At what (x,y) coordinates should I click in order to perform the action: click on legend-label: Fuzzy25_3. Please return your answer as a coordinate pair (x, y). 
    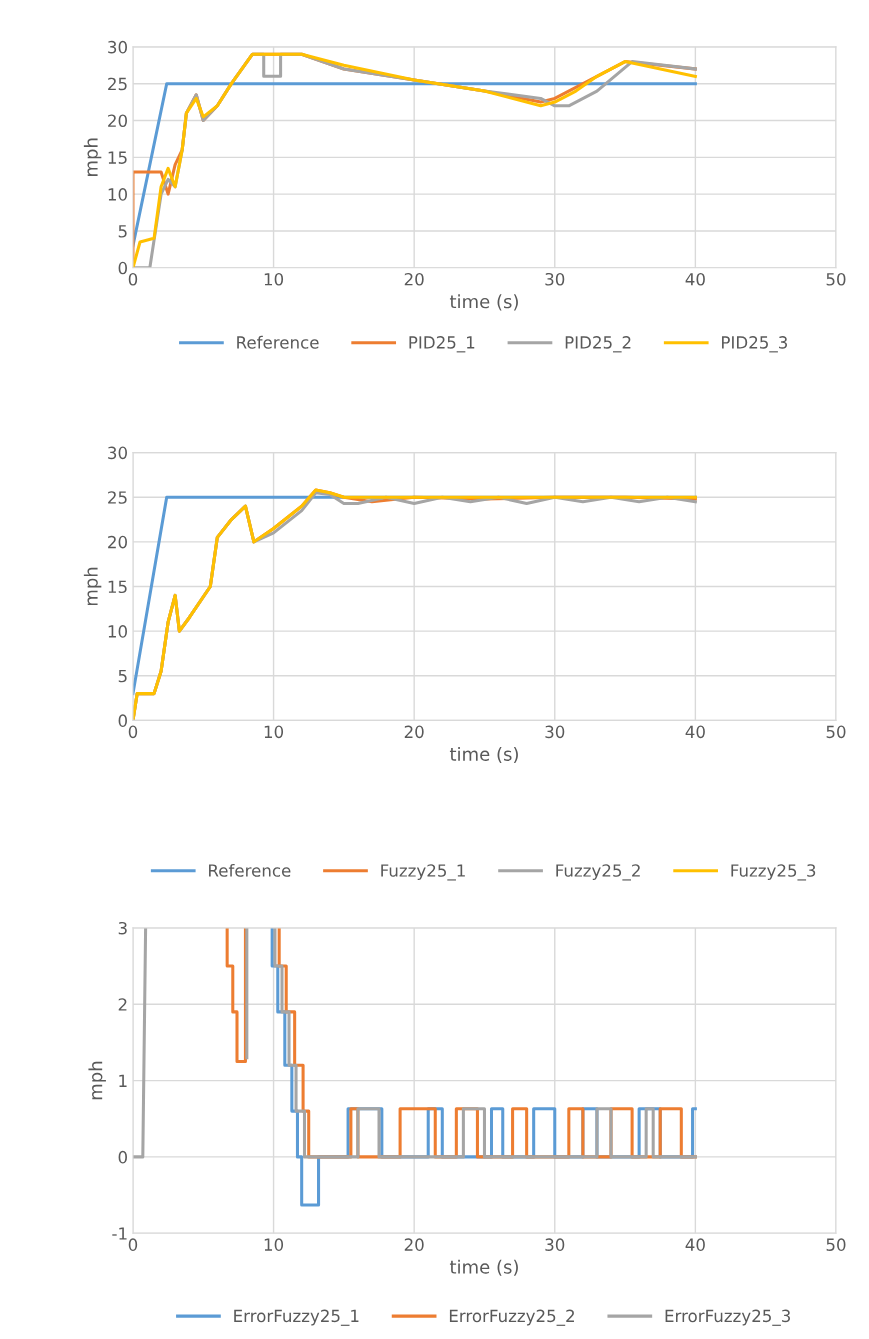
    Looking at the image, I should click on (773, 872).